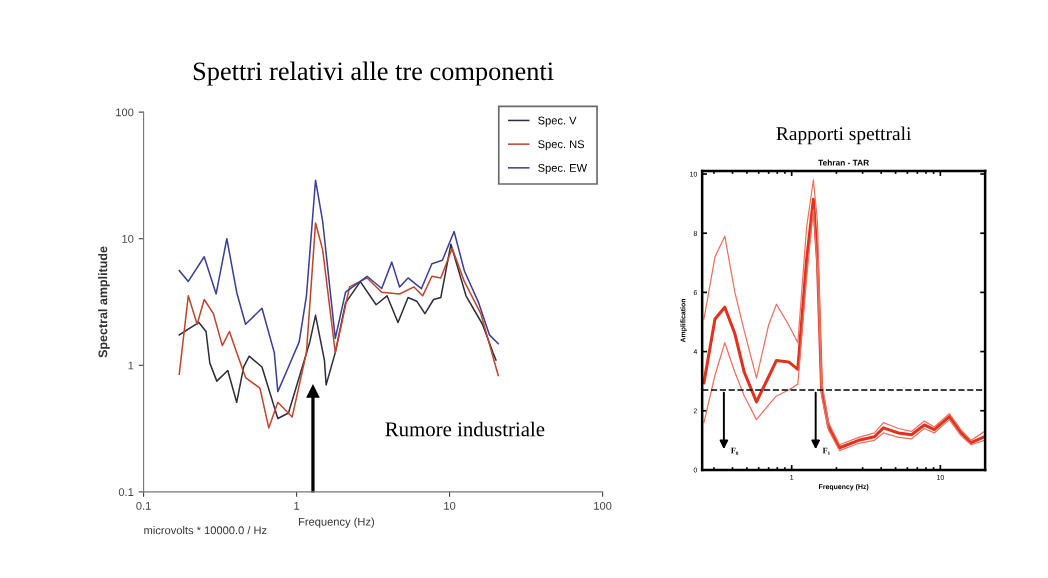  I want to click on annotation: F₀, so click(734, 451).